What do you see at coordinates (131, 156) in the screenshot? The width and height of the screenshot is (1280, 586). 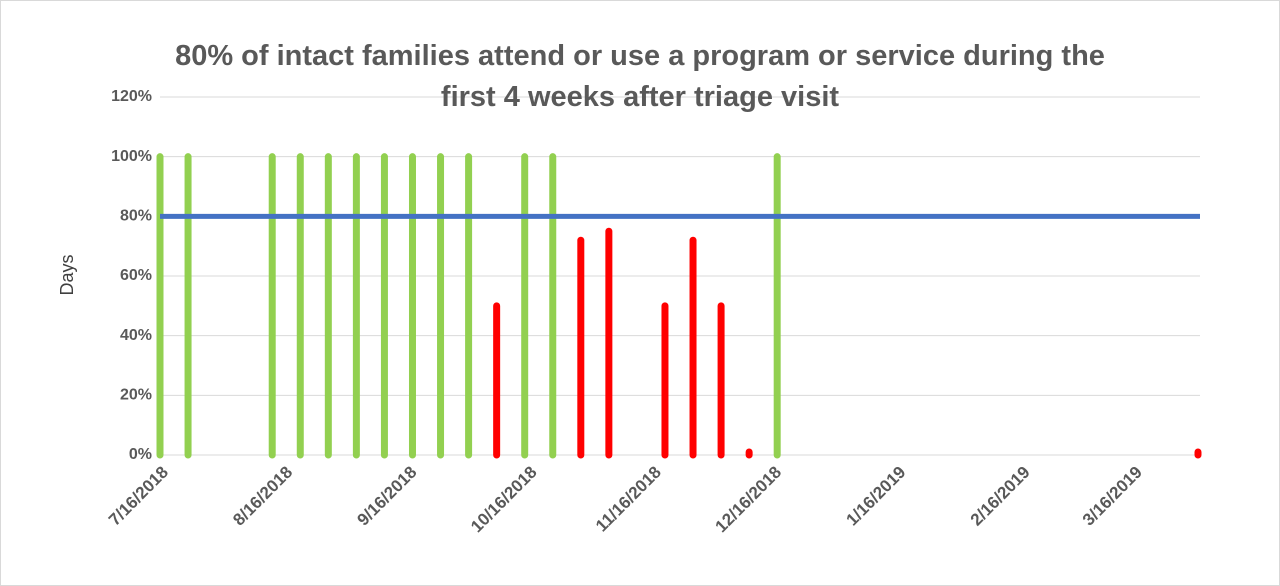 I see `y-tick-label: 100%` at bounding box center [131, 156].